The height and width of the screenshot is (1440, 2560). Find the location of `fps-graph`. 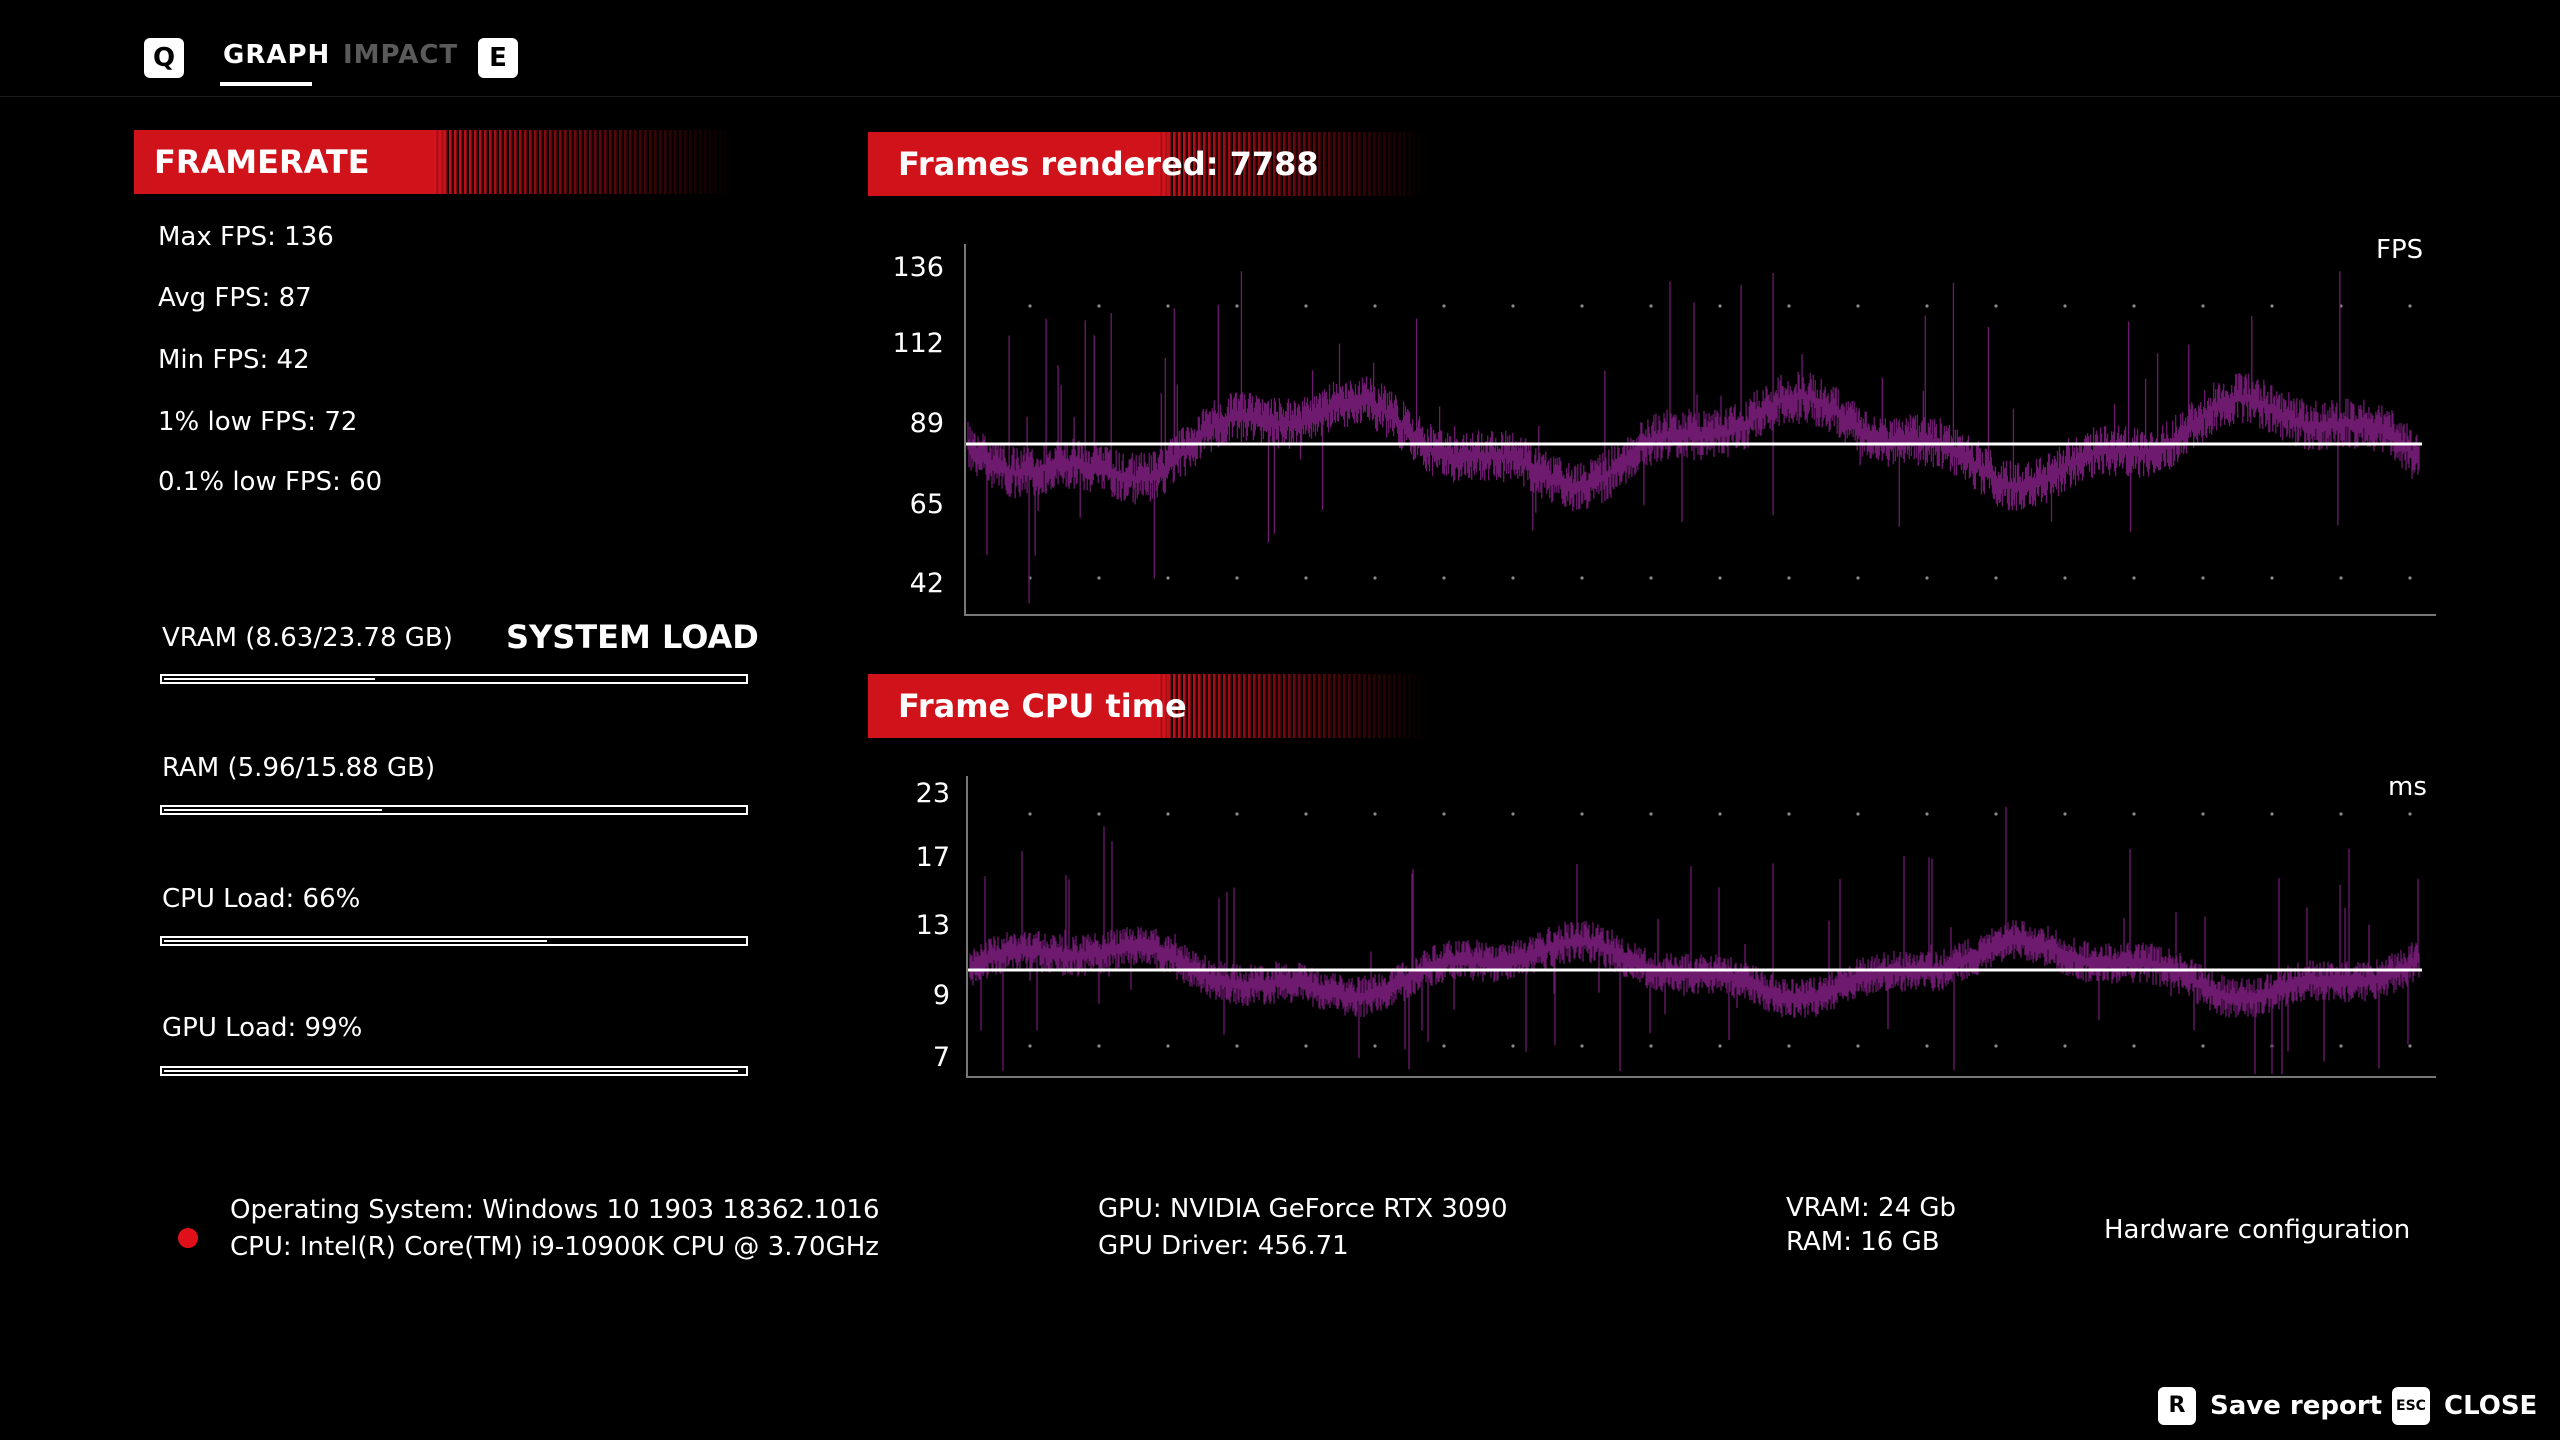

fps-graph is located at coordinates (1700, 430).